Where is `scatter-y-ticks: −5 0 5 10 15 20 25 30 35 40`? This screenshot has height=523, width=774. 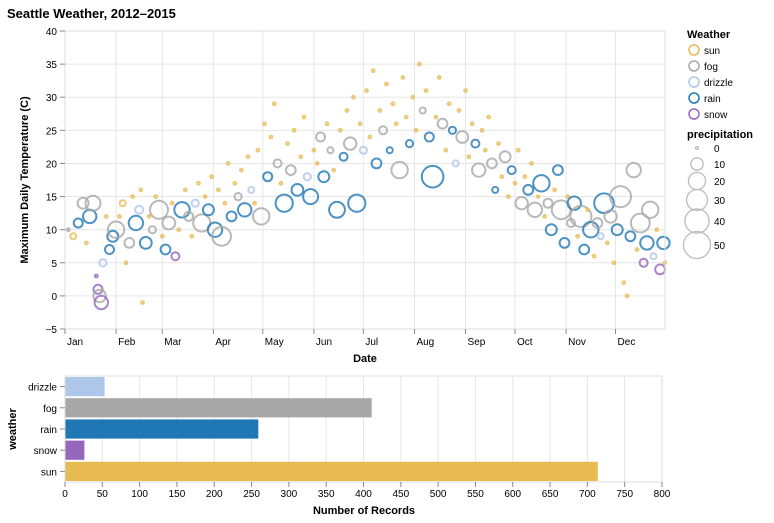 scatter-y-ticks: −5 0 5 10 15 20 25 30 35 40 is located at coordinates (55, 181).